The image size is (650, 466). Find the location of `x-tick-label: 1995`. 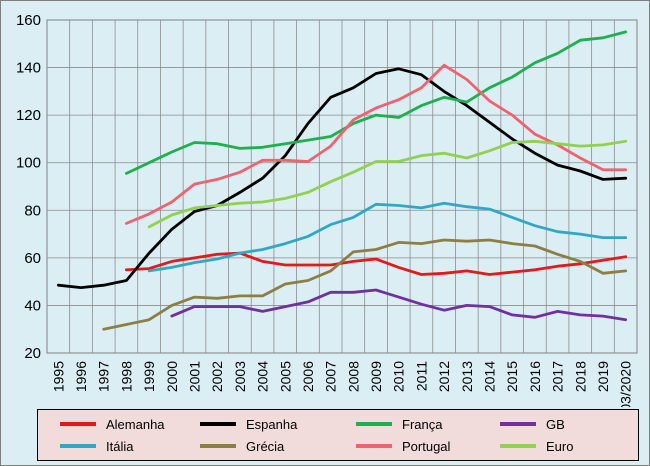

x-tick-label: 1995 is located at coordinates (58, 376).